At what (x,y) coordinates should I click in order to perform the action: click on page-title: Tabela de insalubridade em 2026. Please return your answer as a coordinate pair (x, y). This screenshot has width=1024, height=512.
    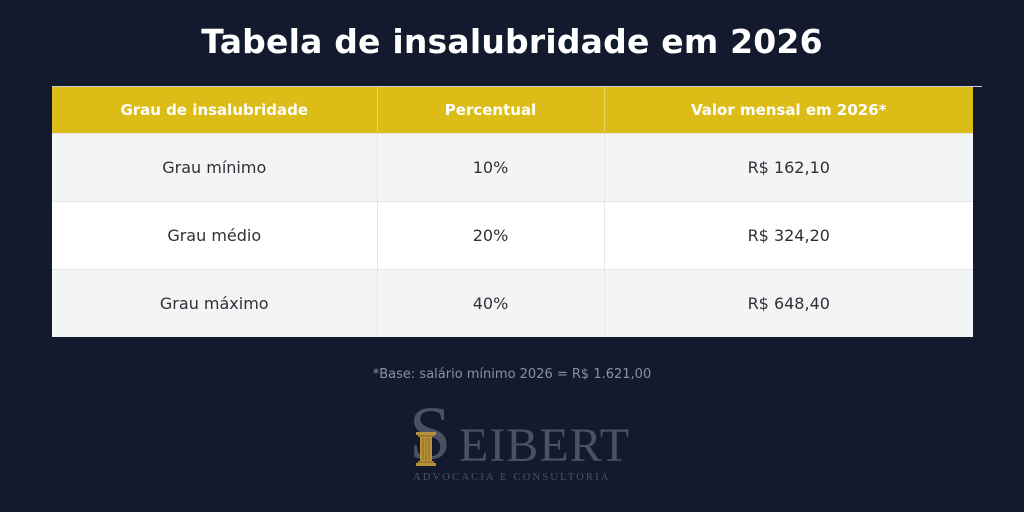
    Looking at the image, I should click on (512, 41).